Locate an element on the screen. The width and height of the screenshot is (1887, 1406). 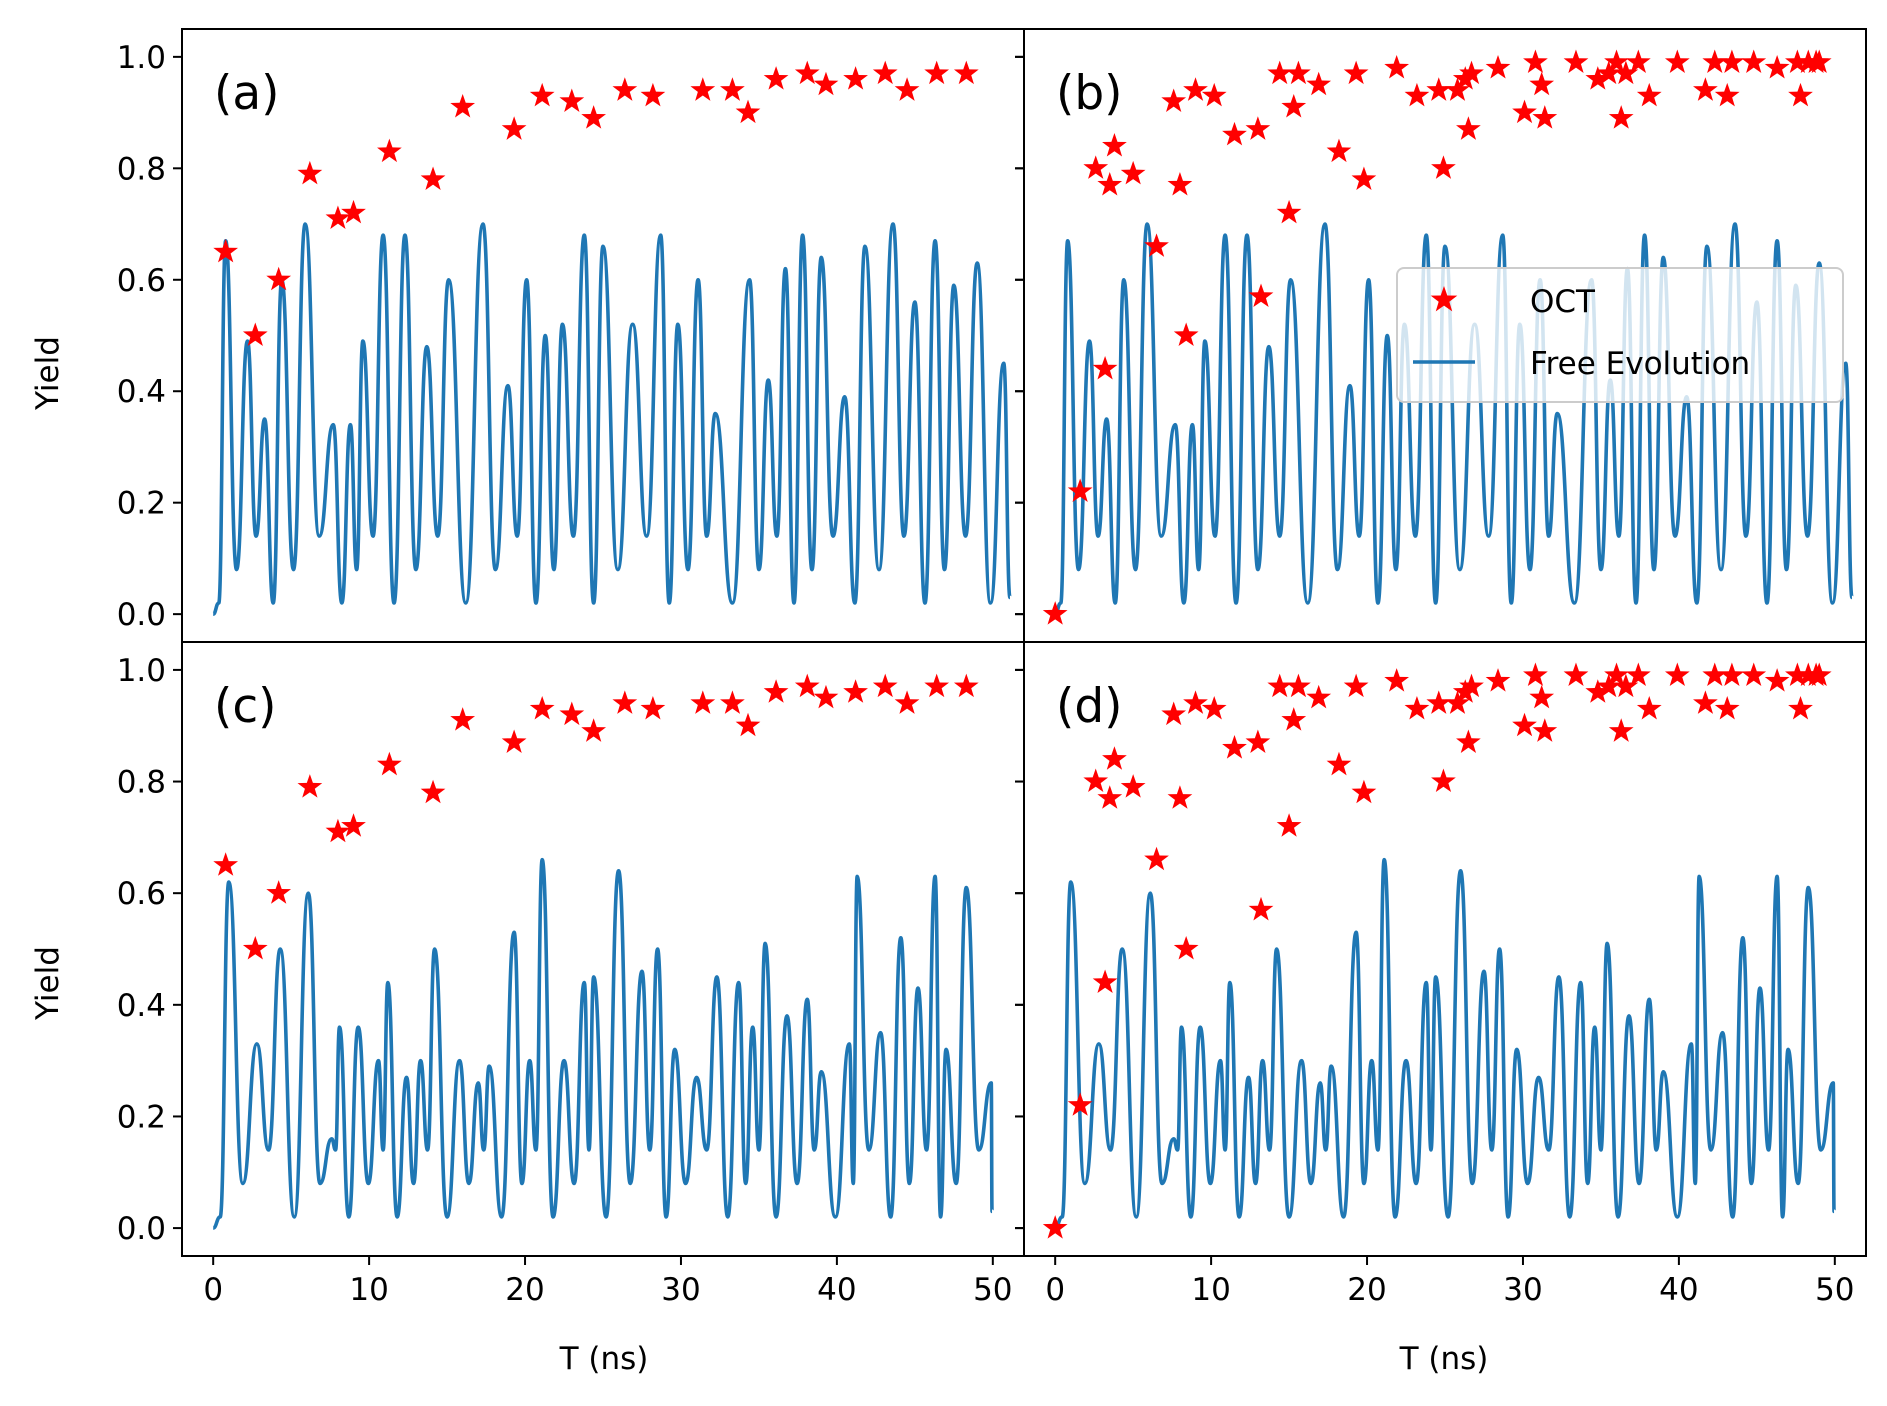
legend-oct-star-icon is located at coordinates (1444, 299).